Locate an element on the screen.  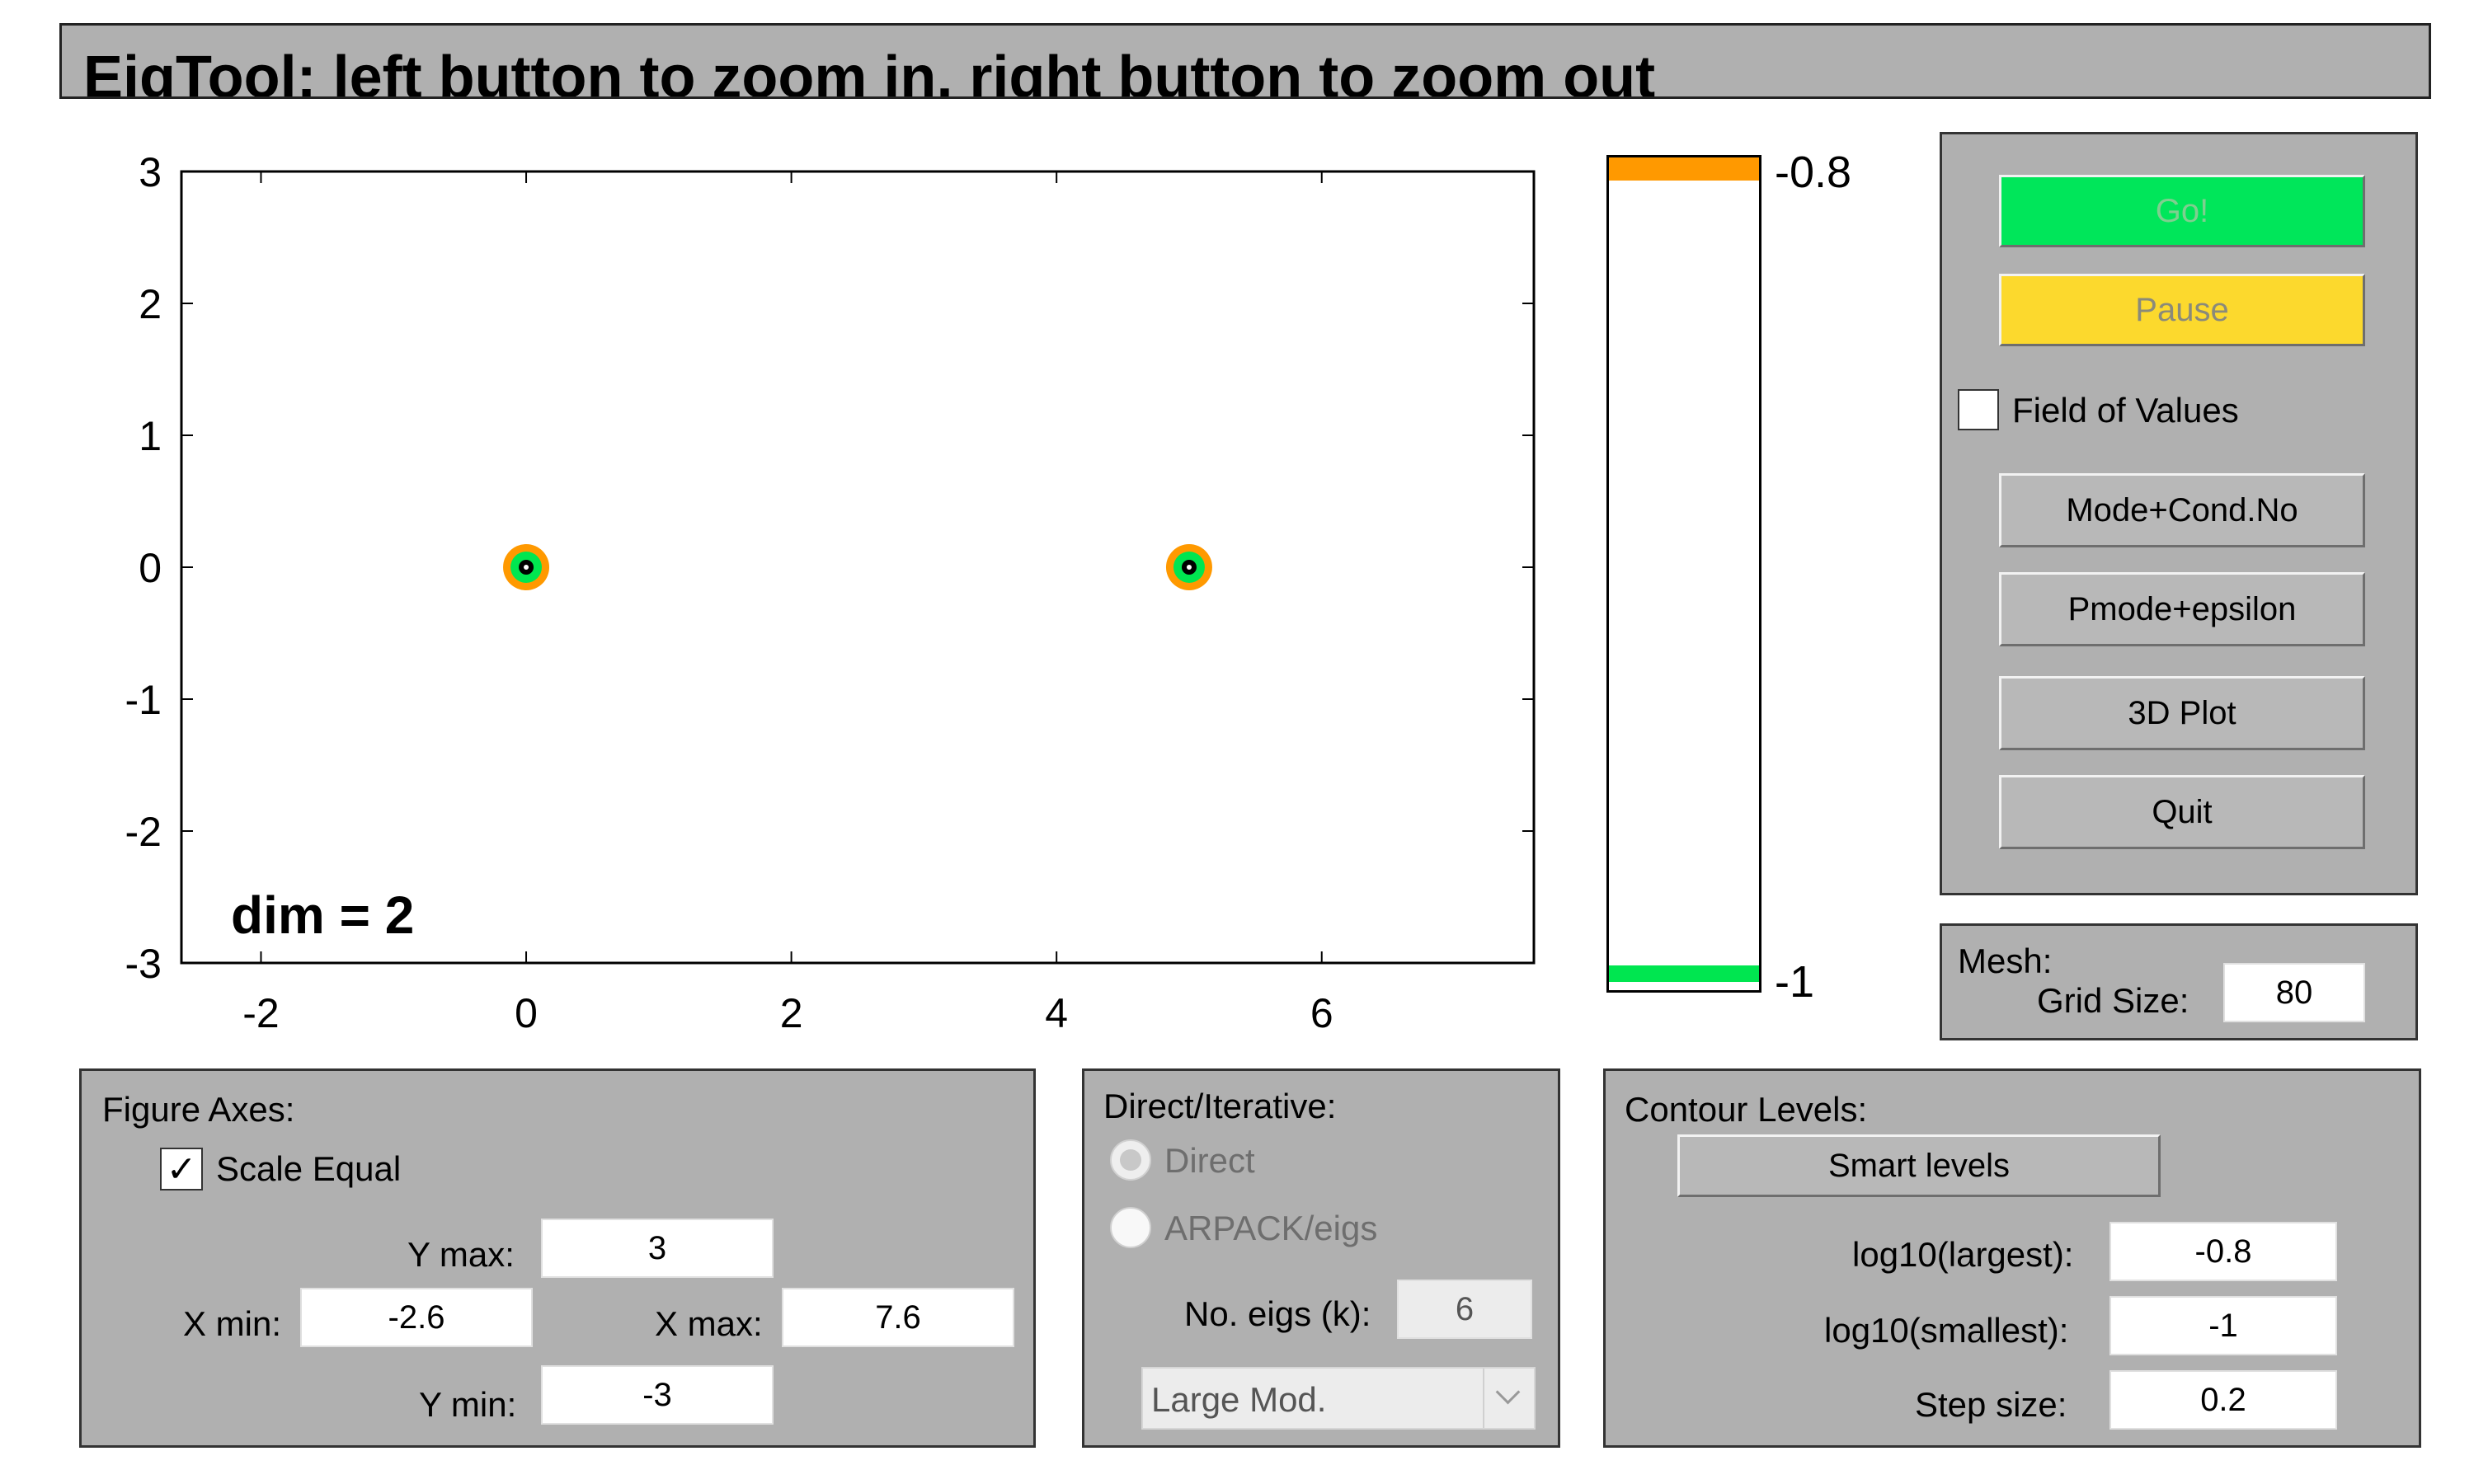
y-tick-label: 2 is located at coordinates (150, 304).